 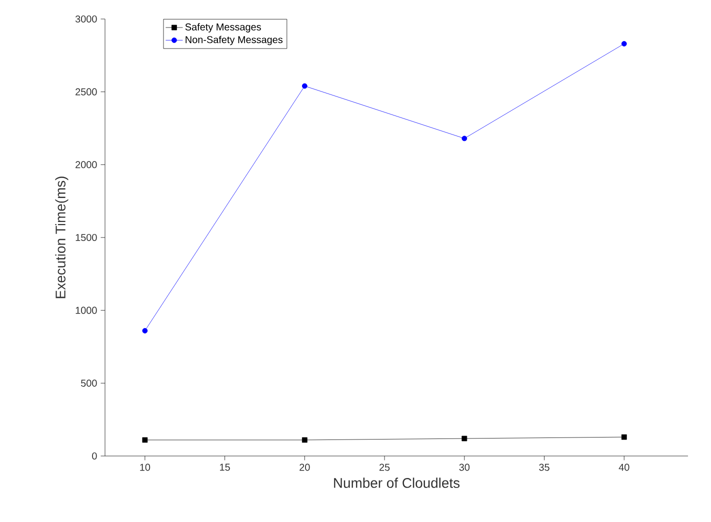 I want to click on x-axis-title: Number of Cloudlets, so click(x=397, y=483).